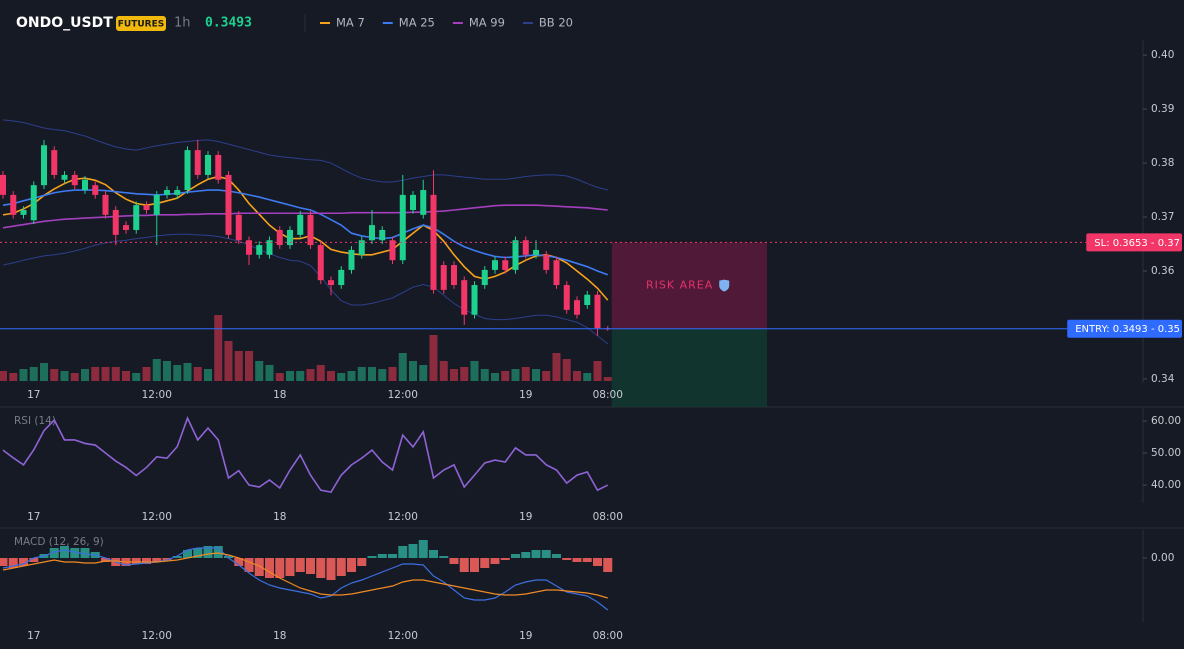 The height and width of the screenshot is (649, 1184). I want to click on badge: FUTURES, so click(141, 25).